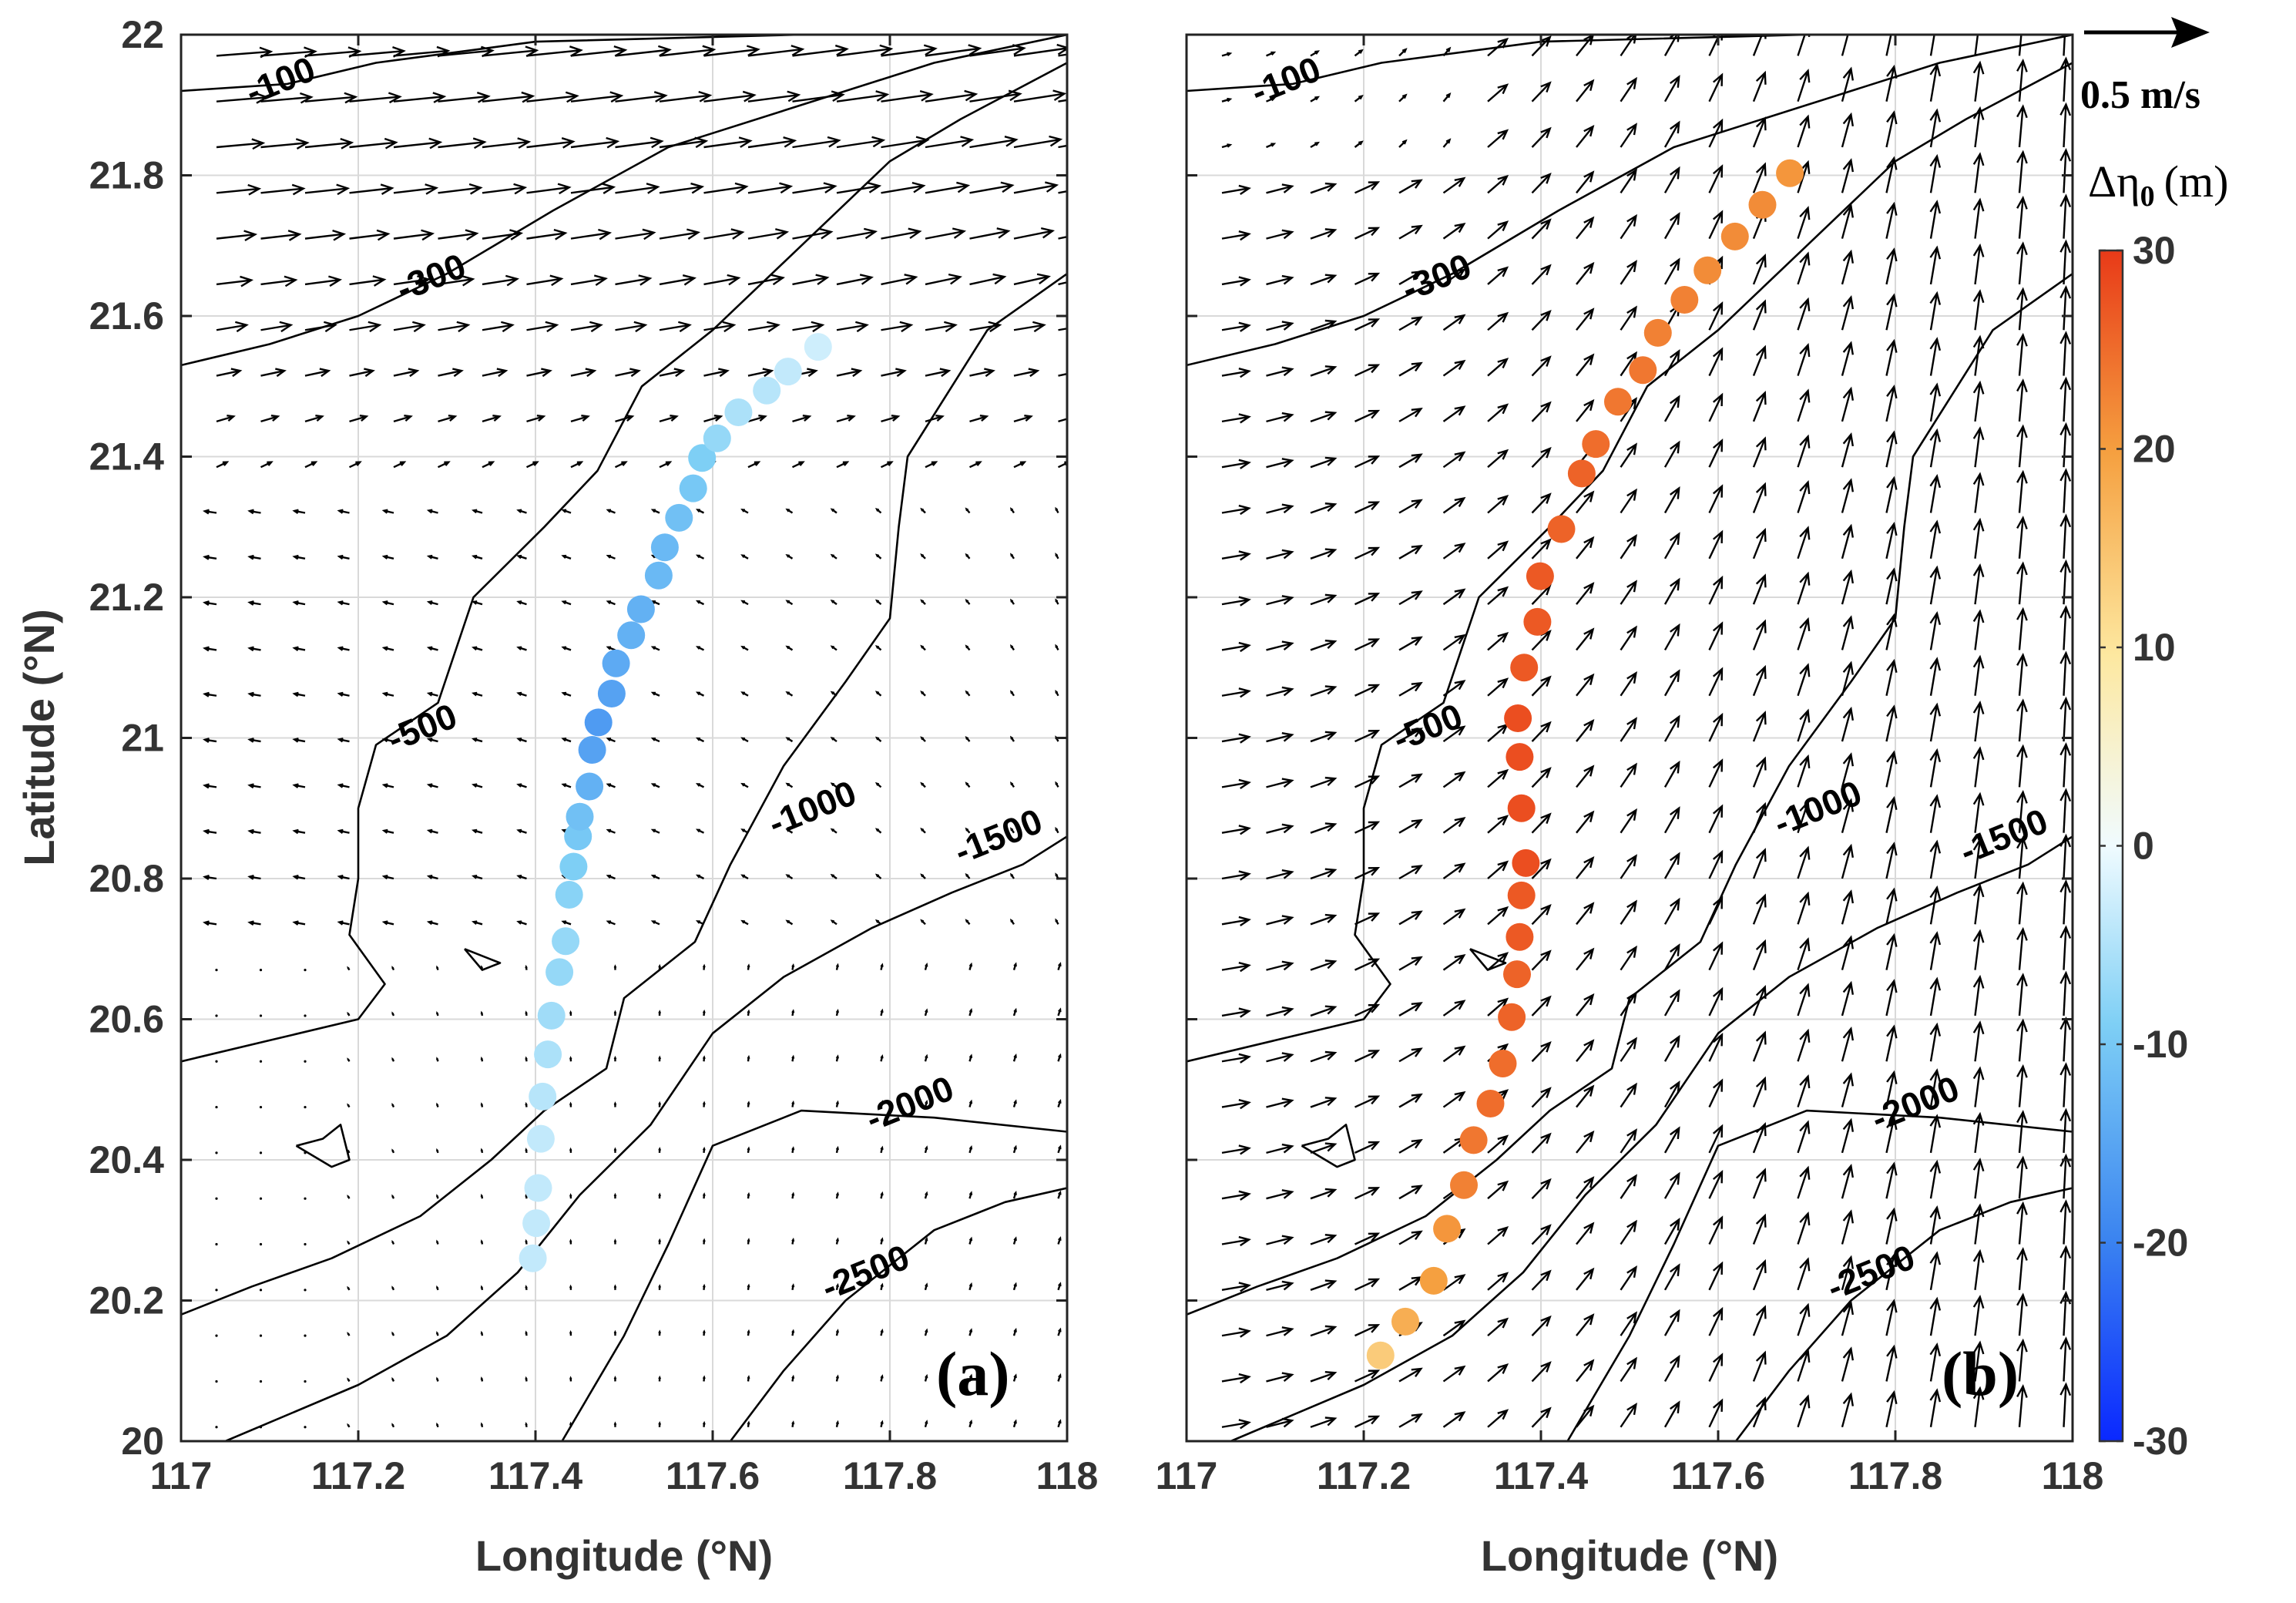 The image size is (2296, 1603). Describe the element at coordinates (181, 1475) in the screenshot. I see `panel-a-x-tick-label: 117` at that location.